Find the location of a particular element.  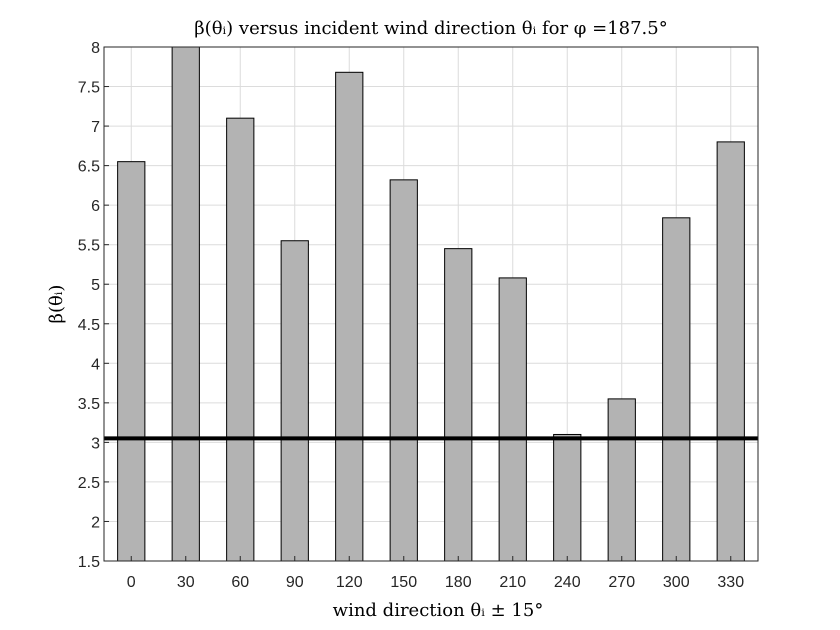

y-tick-label: 7 is located at coordinates (95, 127).